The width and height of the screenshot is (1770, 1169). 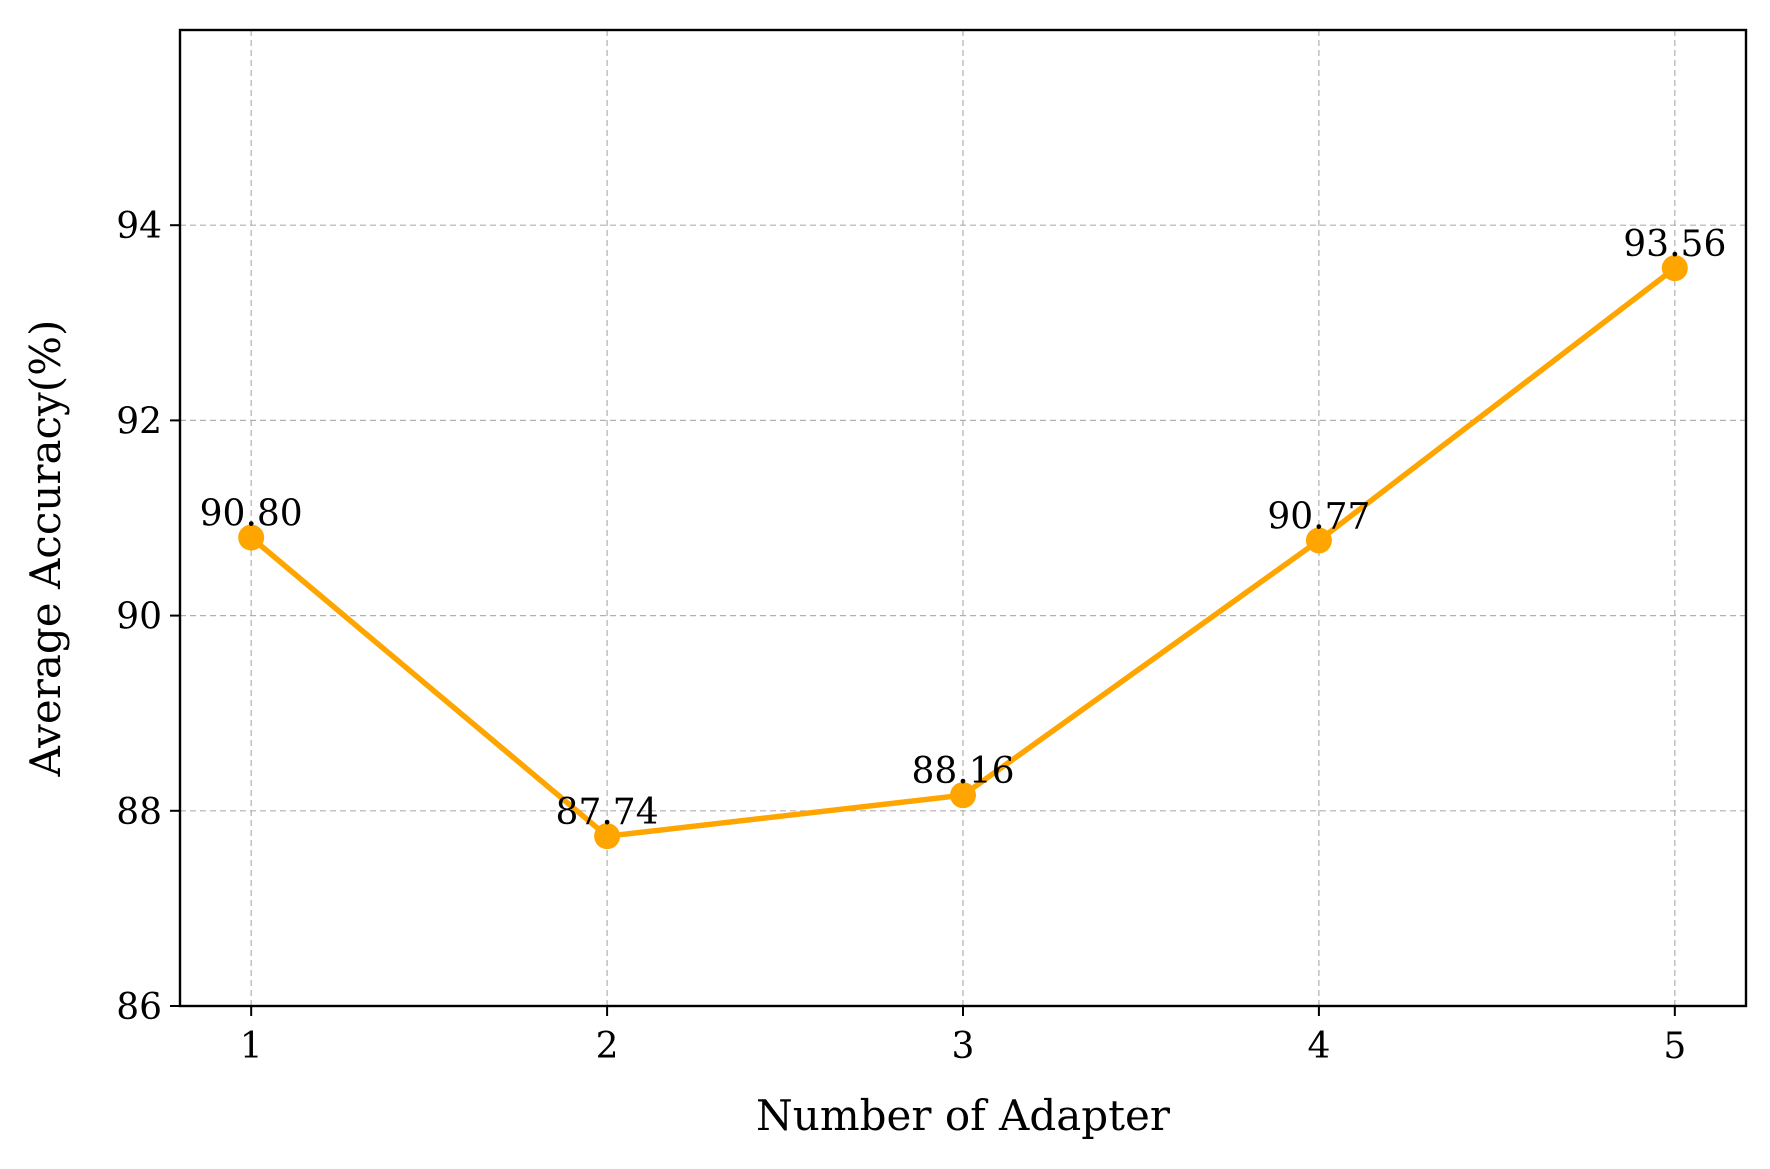 I want to click on y-tick-label: 86, so click(x=139, y=1007).